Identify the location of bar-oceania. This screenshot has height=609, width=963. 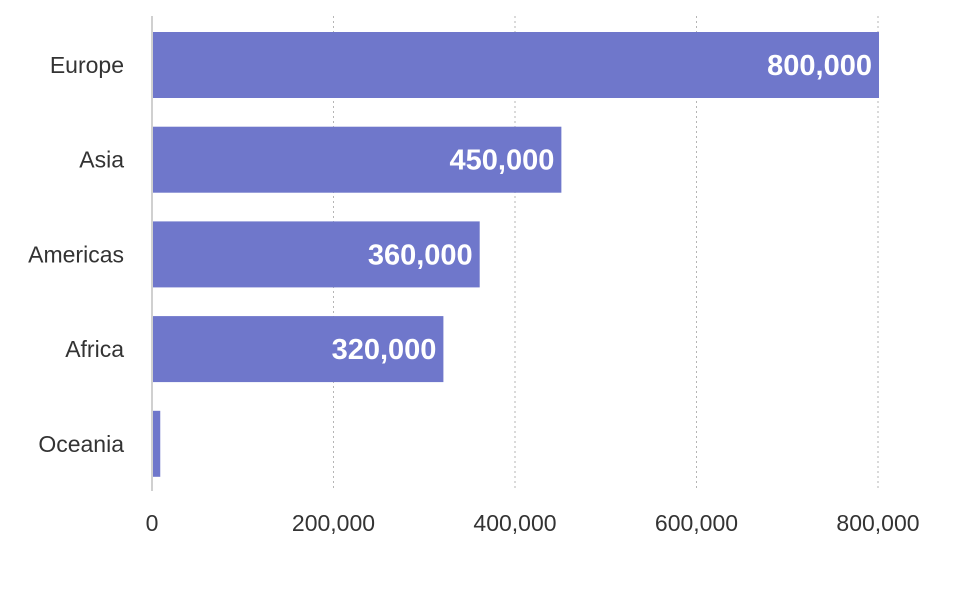
(157, 443).